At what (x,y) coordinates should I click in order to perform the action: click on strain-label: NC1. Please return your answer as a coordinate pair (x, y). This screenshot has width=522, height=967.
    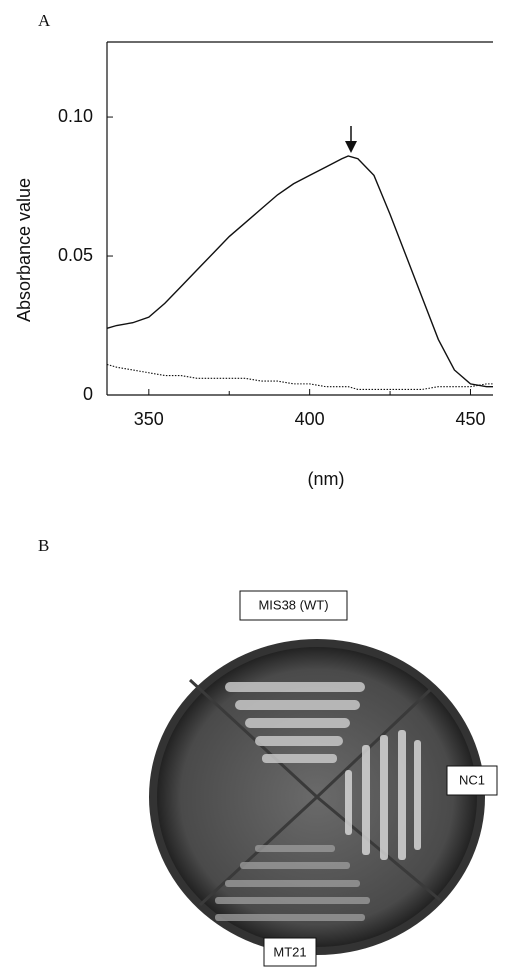
    Looking at the image, I should click on (472, 779).